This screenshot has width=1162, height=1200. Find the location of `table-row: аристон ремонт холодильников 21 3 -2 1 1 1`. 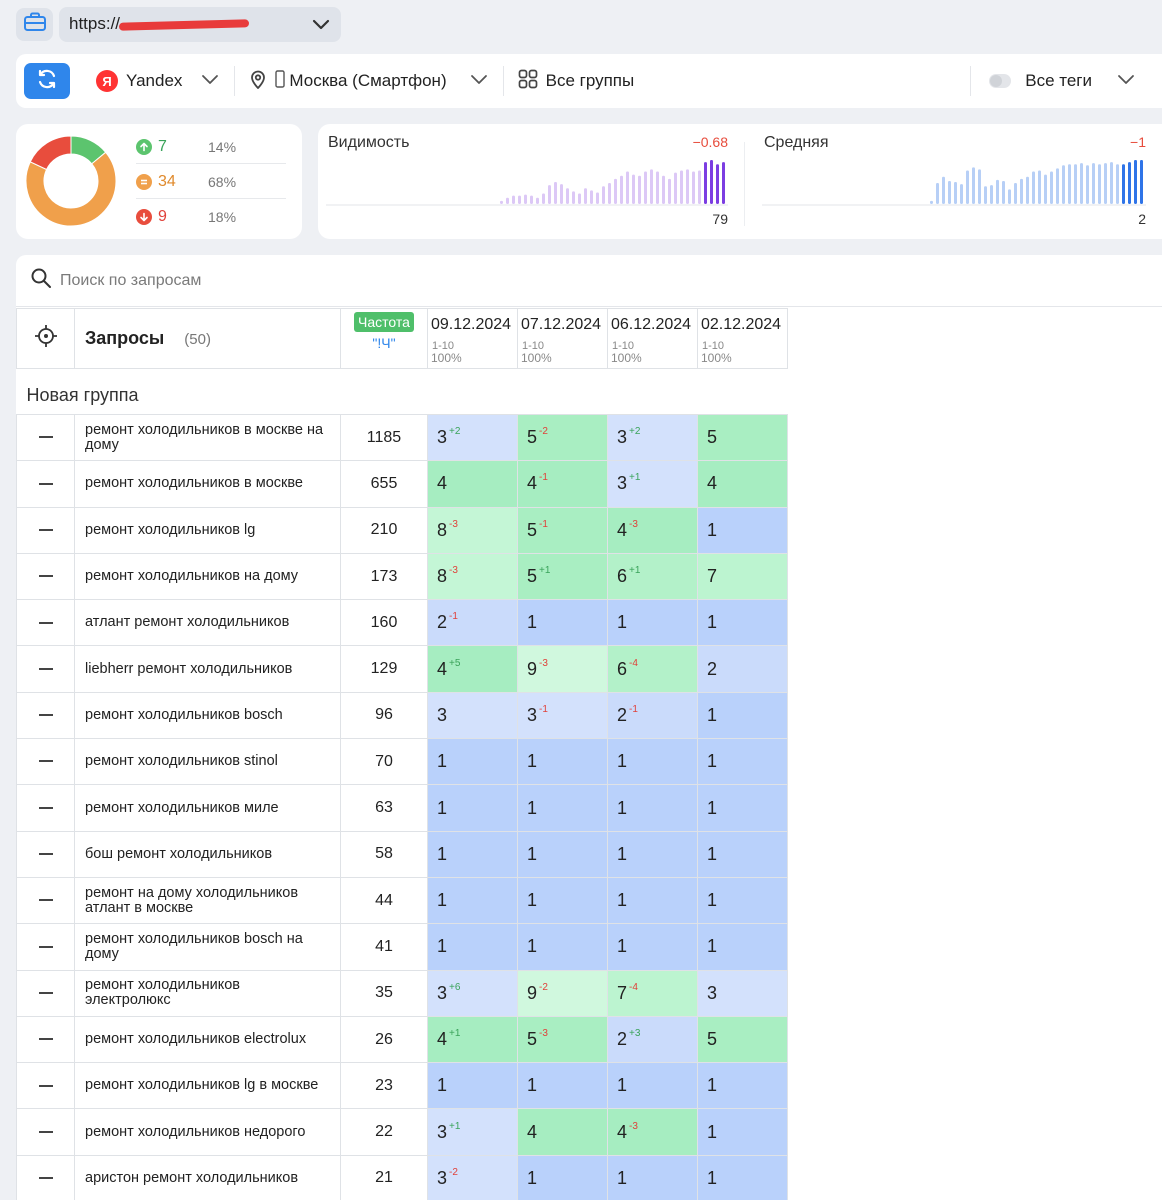

table-row: аристон ремонт холодильников 21 3 -2 1 1 1 is located at coordinates (402, 1177).